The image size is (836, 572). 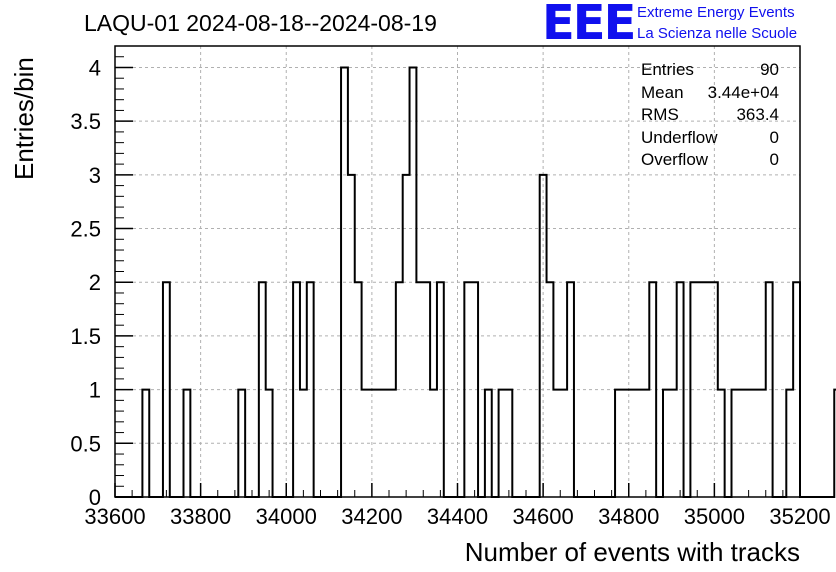 I want to click on stat-row-mean: Mean 3.44e+04, so click(x=710, y=93).